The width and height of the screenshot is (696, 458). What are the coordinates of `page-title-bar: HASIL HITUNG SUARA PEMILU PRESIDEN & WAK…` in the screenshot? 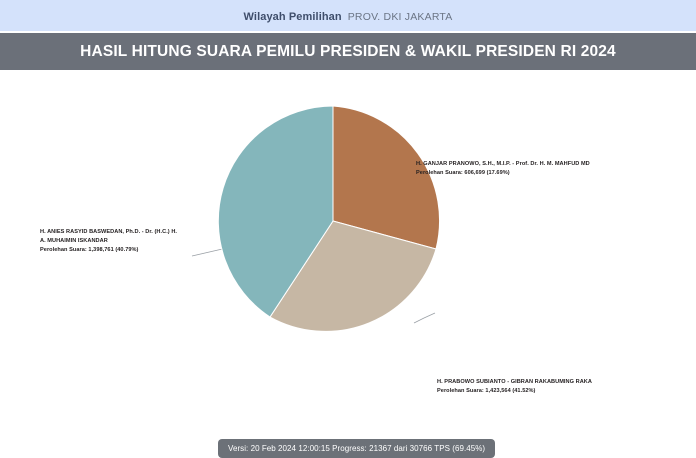 It's located at (348, 51).